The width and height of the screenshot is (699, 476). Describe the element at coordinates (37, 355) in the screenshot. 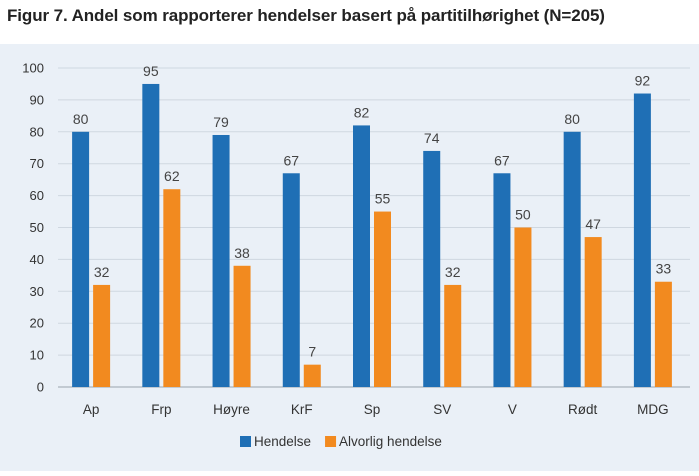

I see `y-tick-label: 10` at that location.